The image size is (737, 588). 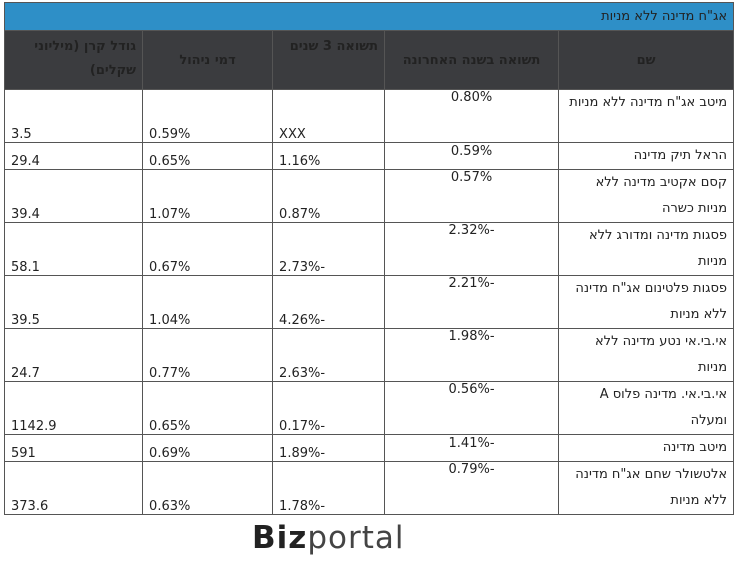 I want to click on management-fee-cell: 0.69%, so click(x=208, y=448).